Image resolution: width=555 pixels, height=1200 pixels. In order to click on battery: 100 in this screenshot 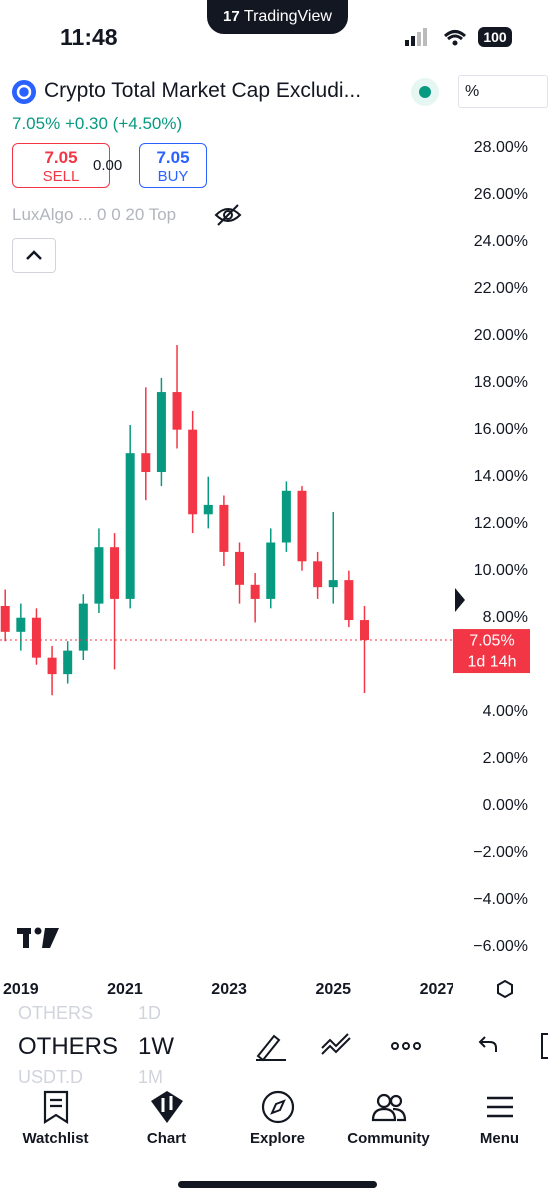, I will do `click(495, 37)`.